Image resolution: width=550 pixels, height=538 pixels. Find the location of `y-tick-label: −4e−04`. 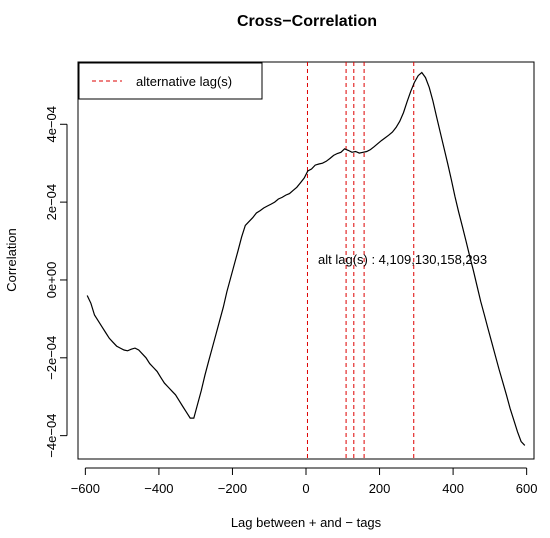

y-tick-label: −4e−04 is located at coordinates (51, 436).